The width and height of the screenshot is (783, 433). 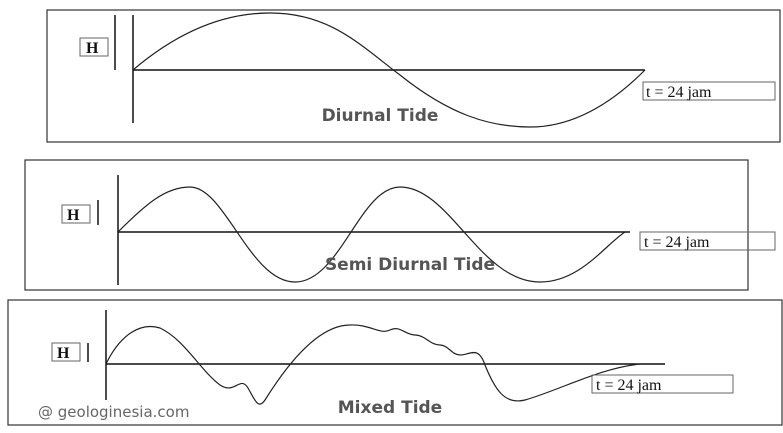 I want to click on panel-title: Diurnal Tide, so click(x=380, y=116).